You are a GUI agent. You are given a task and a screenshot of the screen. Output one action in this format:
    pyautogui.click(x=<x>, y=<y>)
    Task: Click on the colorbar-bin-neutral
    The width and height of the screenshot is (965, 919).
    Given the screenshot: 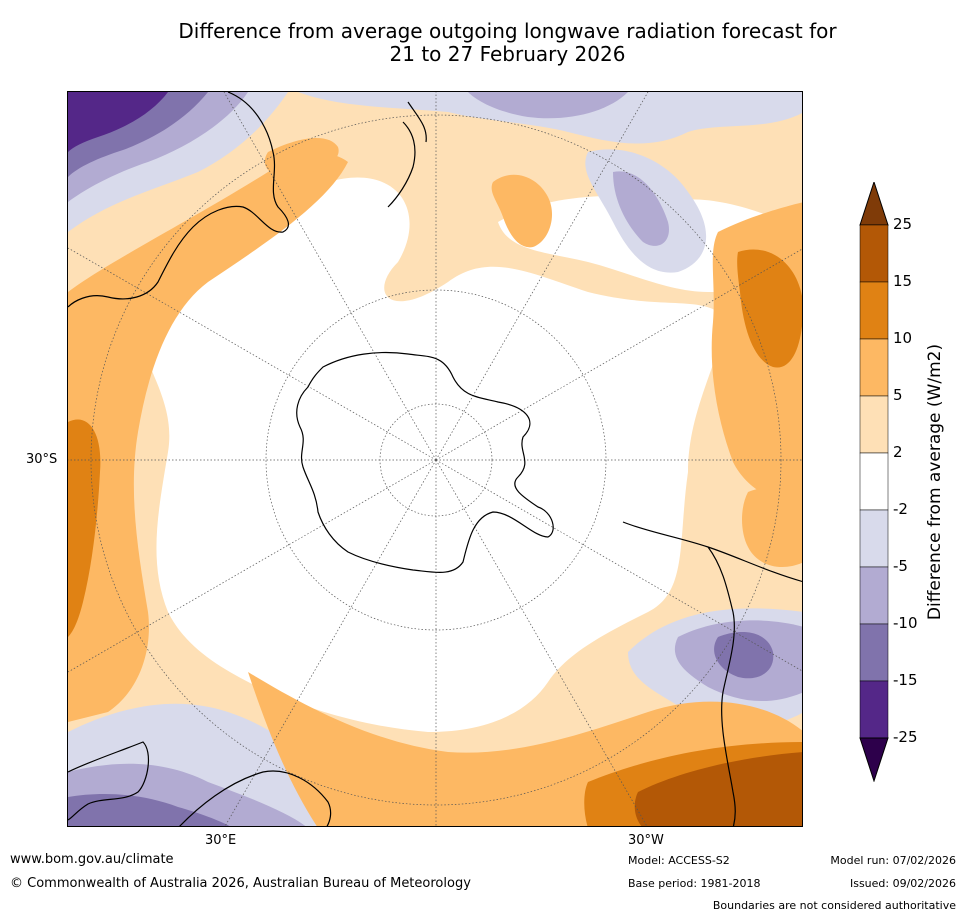 What is the action you would take?
    pyautogui.click(x=874, y=481)
    